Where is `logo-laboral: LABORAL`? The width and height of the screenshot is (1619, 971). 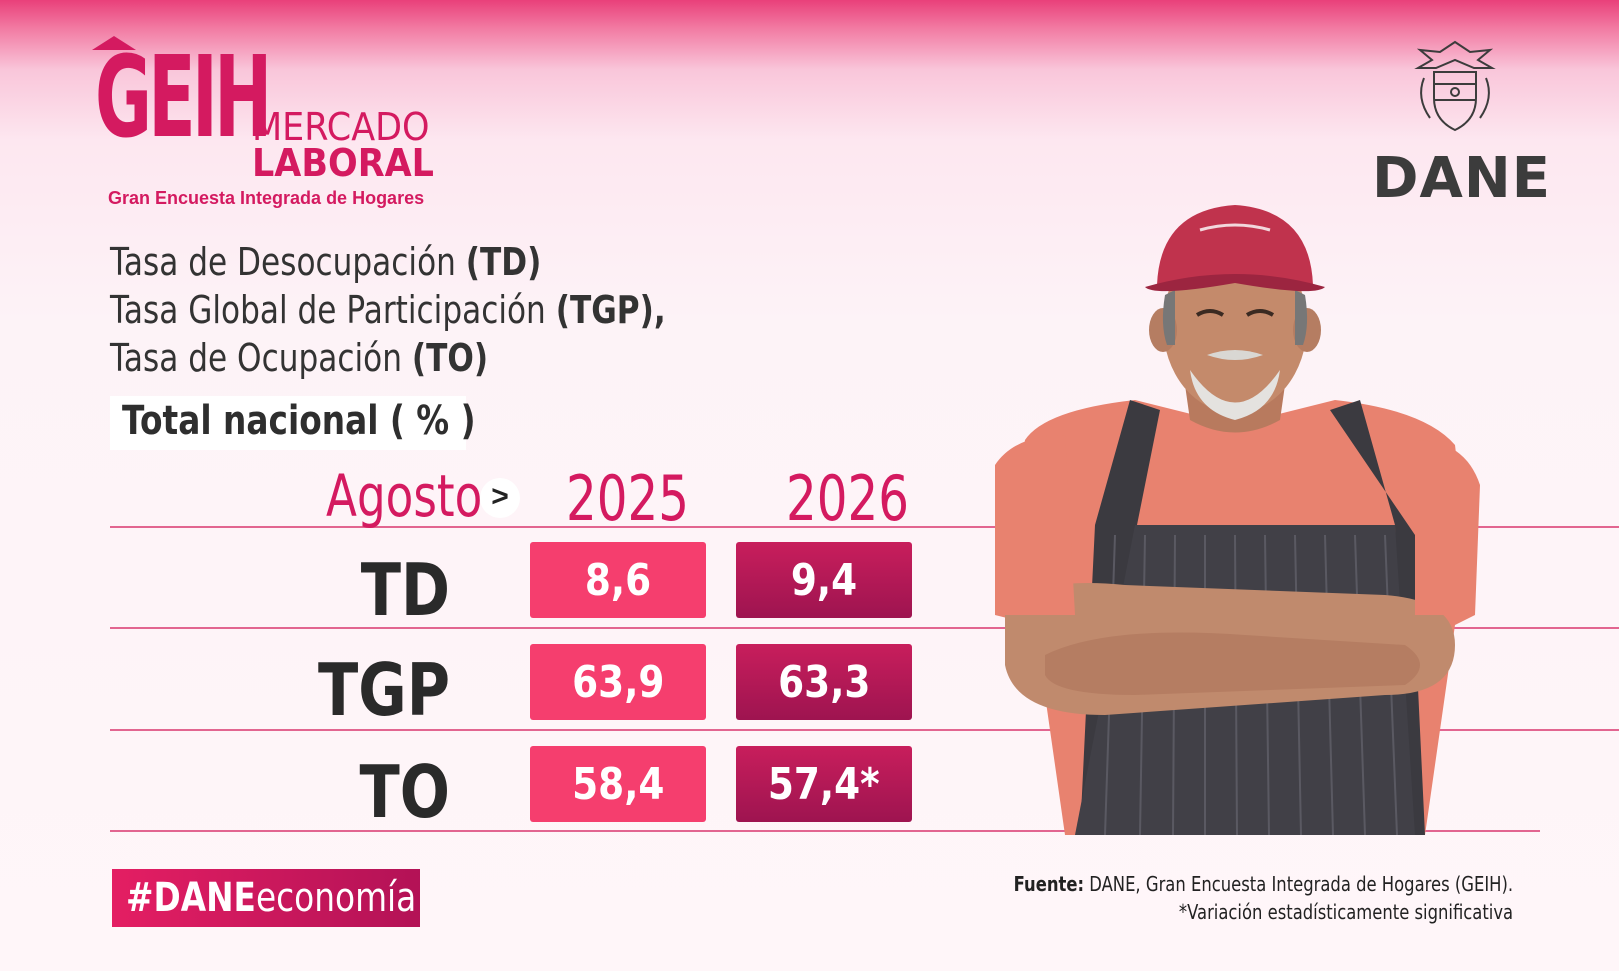
logo-laboral: LABORAL is located at coordinates (343, 163).